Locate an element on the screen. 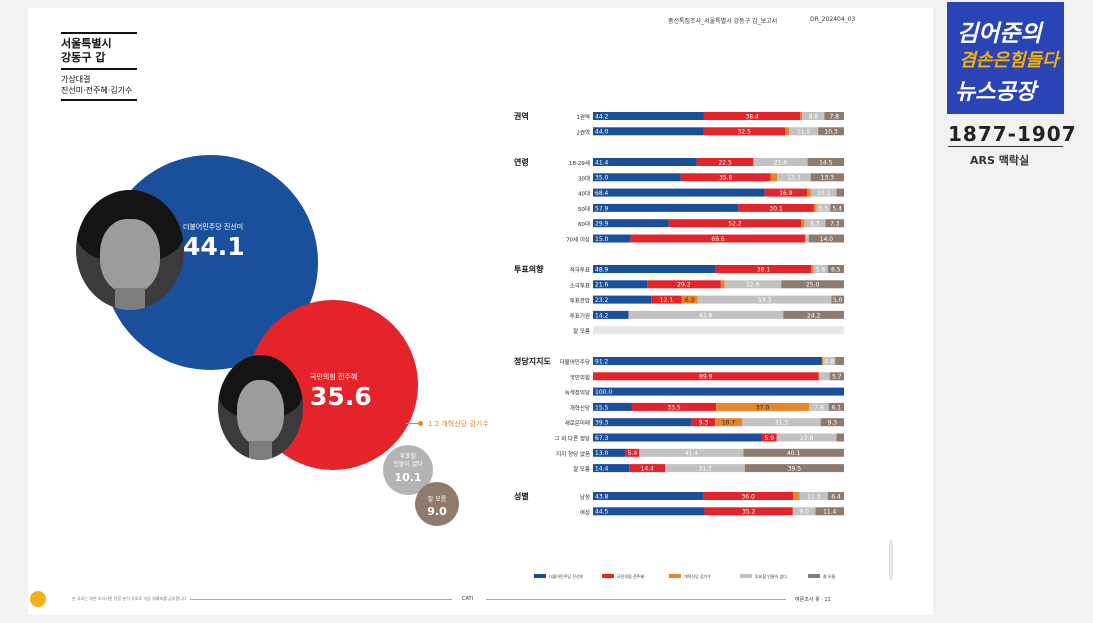  sun-logo-icon is located at coordinates (38, 599).